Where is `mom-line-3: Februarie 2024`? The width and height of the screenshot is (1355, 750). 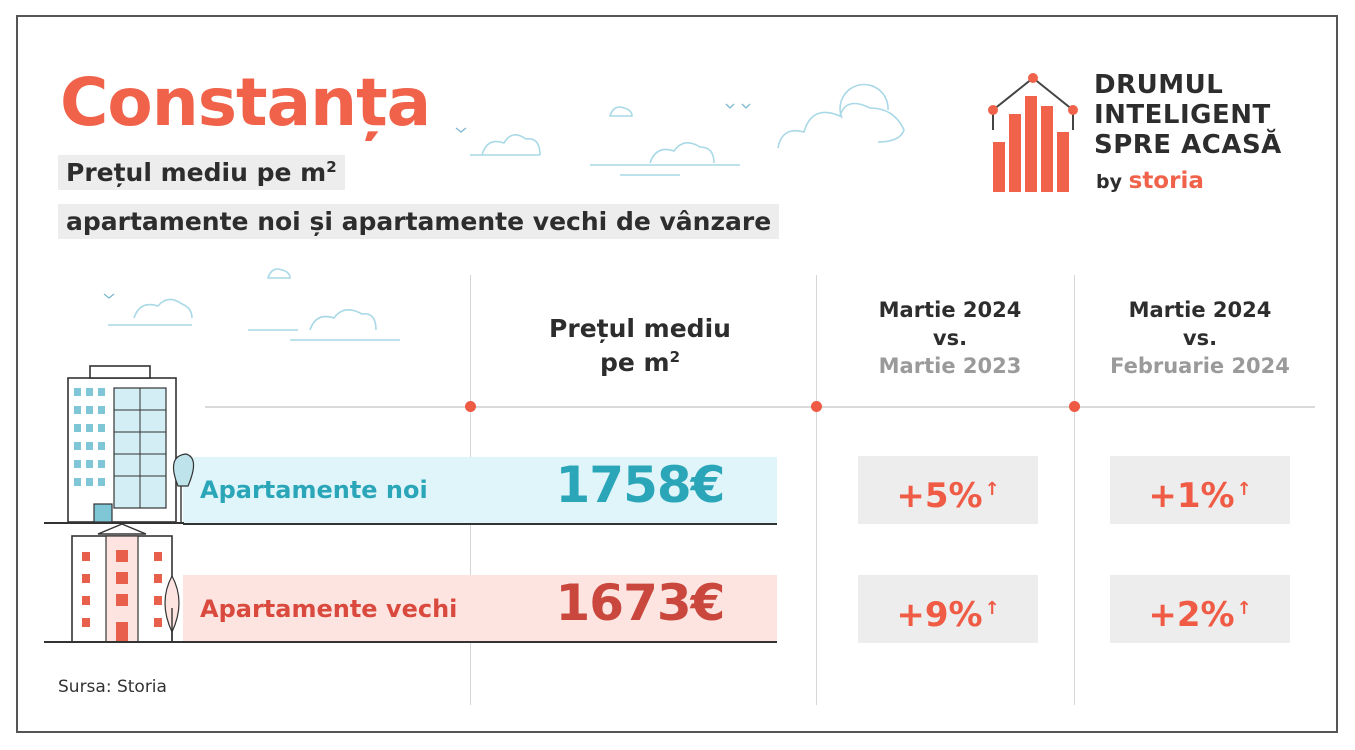
mom-line-3: Februarie 2024 is located at coordinates (1200, 366).